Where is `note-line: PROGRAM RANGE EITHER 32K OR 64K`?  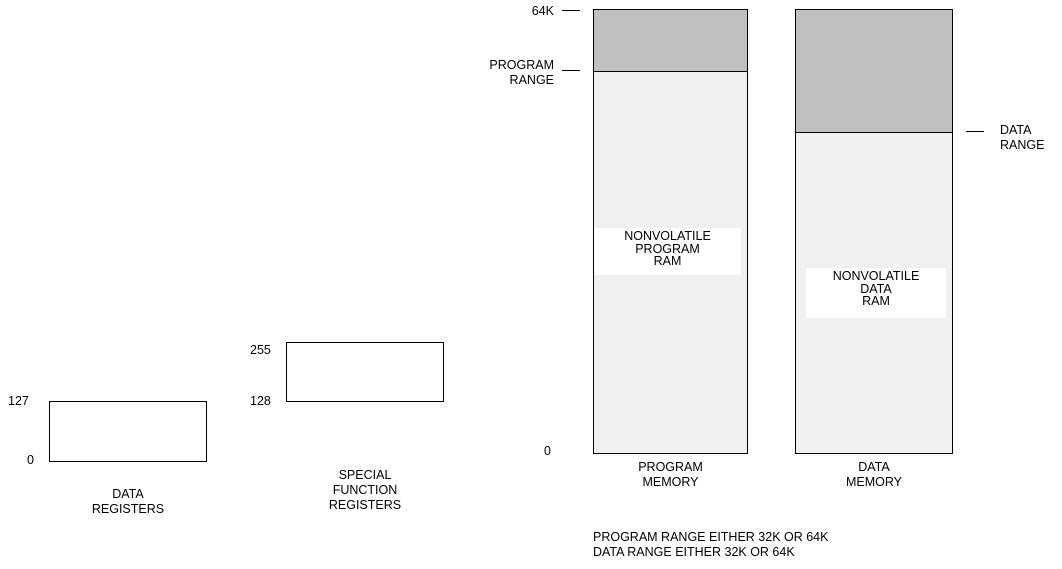
note-line: PROGRAM RANGE EITHER 32K OR 64K is located at coordinates (711, 537).